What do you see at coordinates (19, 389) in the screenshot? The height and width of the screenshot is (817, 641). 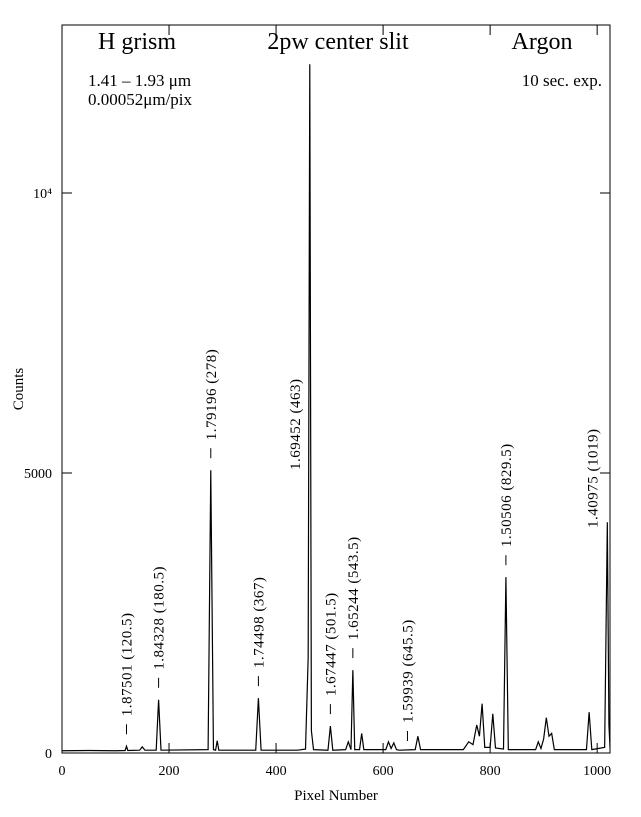 I see `y-axis-label: Counts` at bounding box center [19, 389].